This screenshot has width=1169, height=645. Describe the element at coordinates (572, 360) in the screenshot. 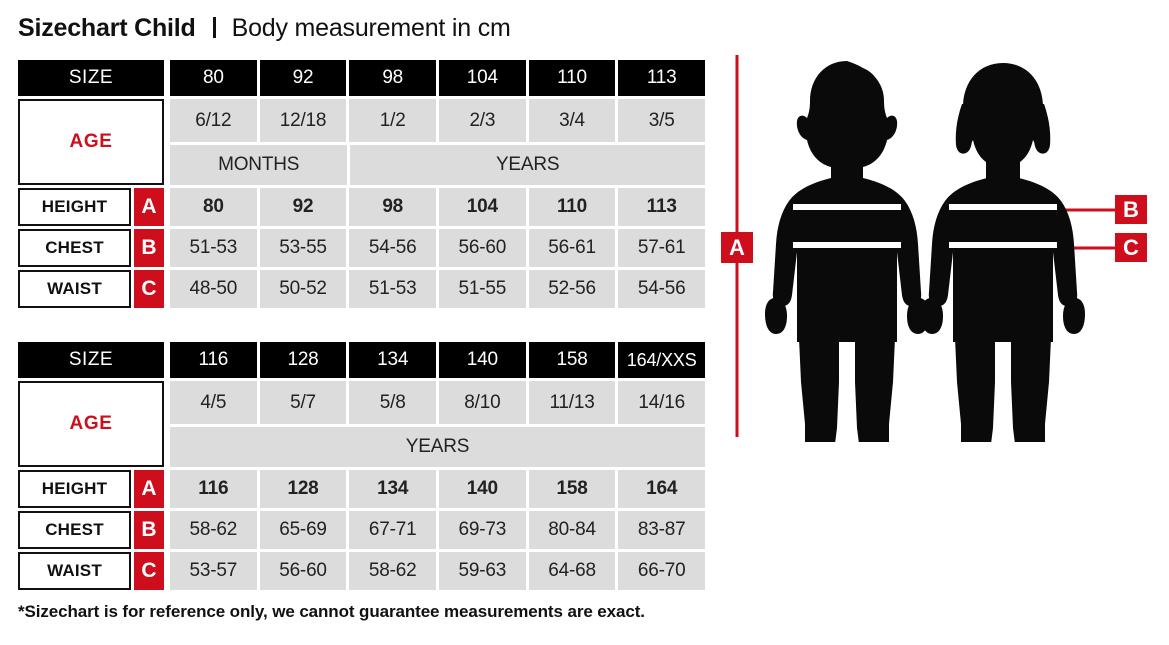

I see `size-cell: 158` at that location.